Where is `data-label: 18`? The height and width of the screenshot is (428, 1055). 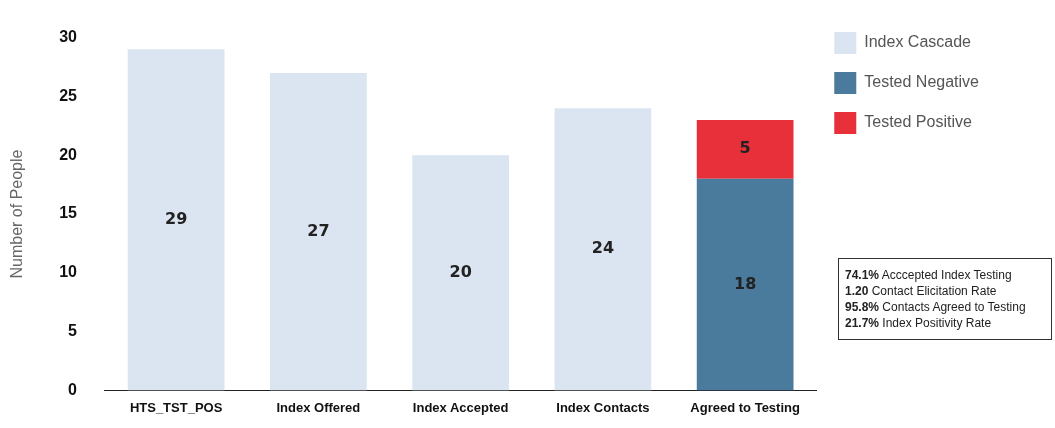
data-label: 18 is located at coordinates (745, 283).